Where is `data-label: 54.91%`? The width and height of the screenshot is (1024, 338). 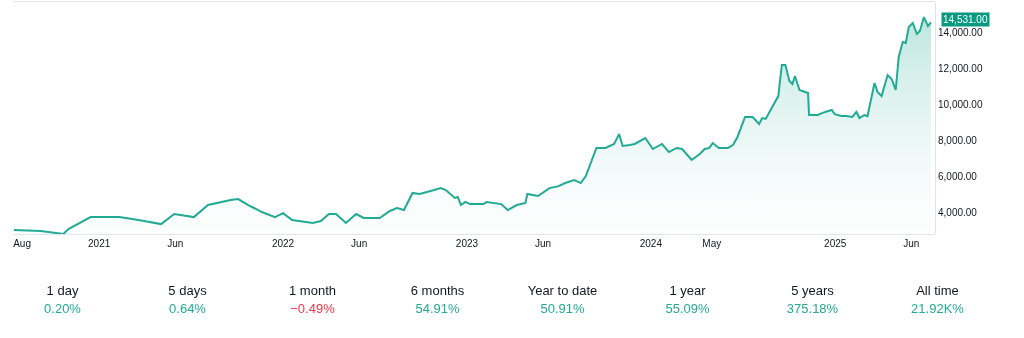 data-label: 54.91% is located at coordinates (437, 309).